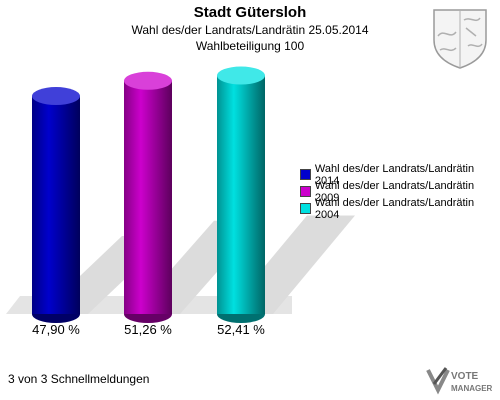 This screenshot has height=400, width=500. I want to click on legend-label: Wahl des/der Landrats/Landrätin 2004, so click(394, 208).